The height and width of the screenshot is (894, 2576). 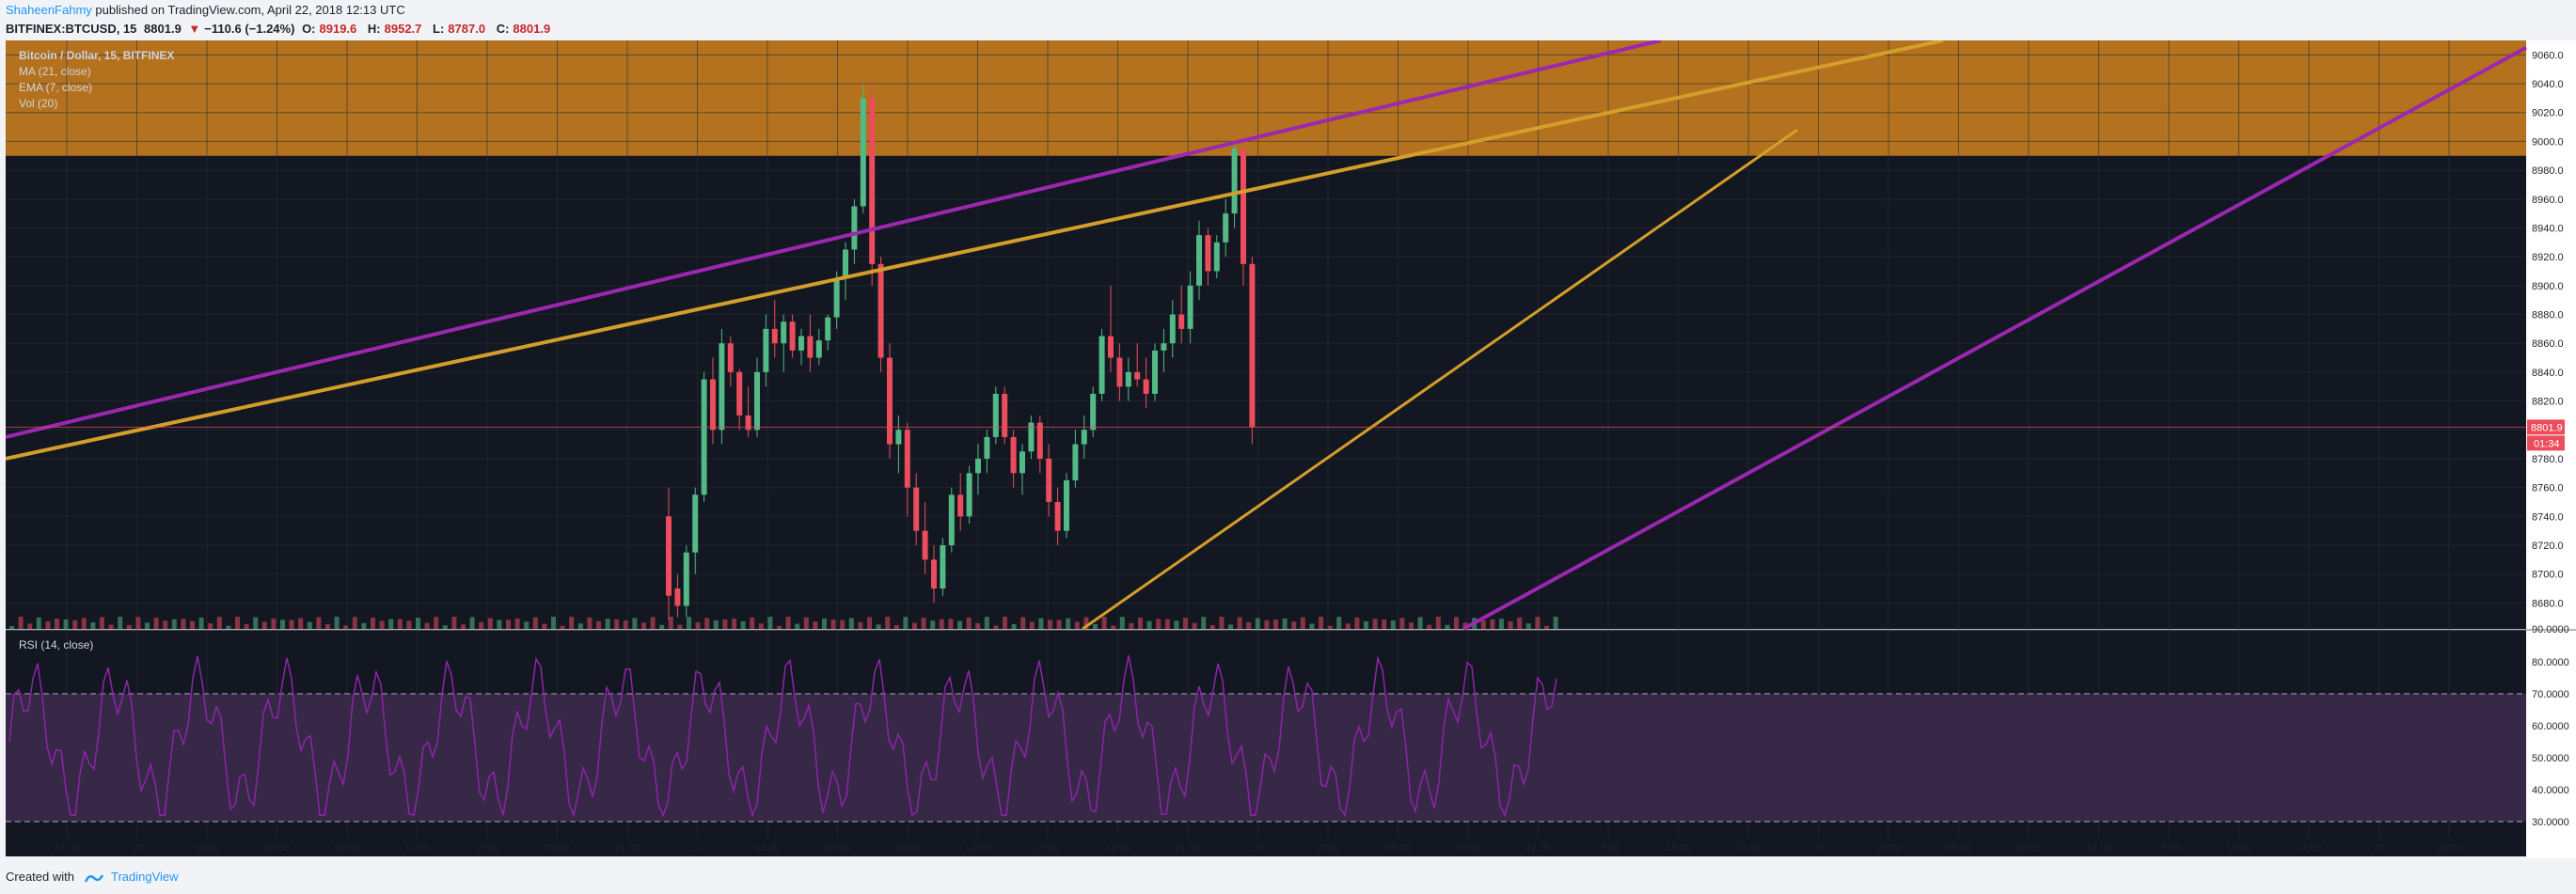 I want to click on x-tick-label: 03:00, so click(x=1328, y=848).